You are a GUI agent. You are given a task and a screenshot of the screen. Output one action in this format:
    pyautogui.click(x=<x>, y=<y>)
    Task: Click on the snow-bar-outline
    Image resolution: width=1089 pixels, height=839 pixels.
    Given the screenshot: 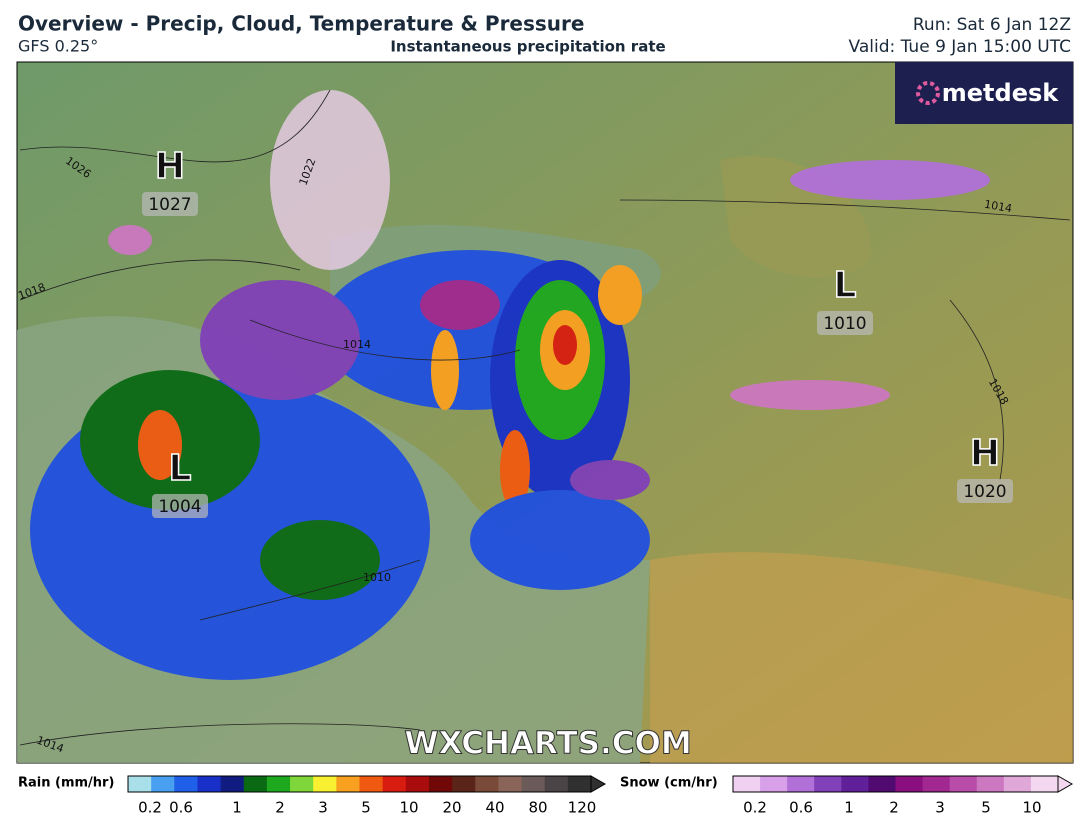 What is the action you would take?
    pyautogui.click(x=895, y=784)
    